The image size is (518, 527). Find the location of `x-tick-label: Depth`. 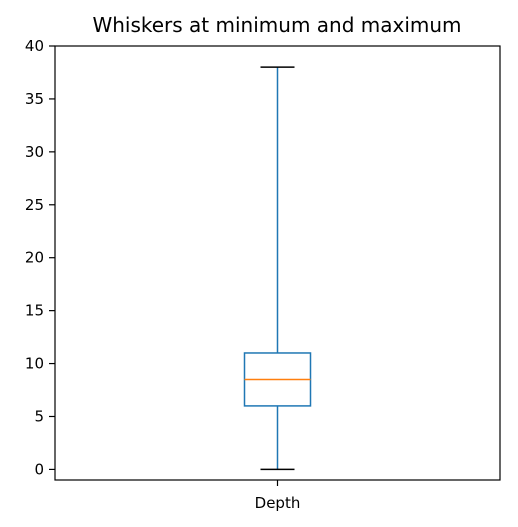

x-tick-label: Depth is located at coordinates (278, 503).